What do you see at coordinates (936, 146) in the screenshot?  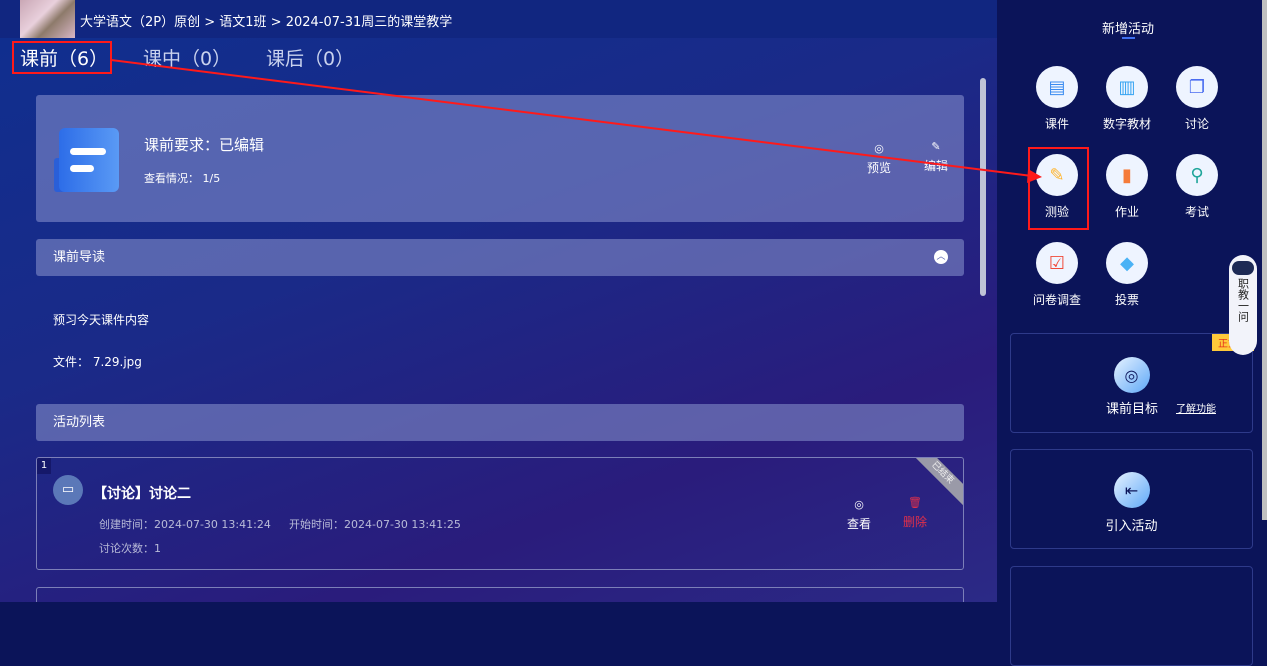 I see `pencil-icon: ✎` at bounding box center [936, 146].